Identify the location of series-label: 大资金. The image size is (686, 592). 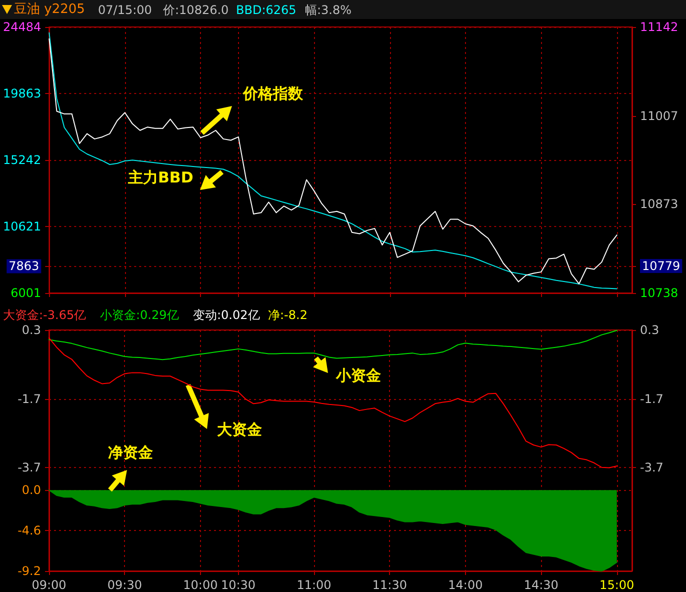
(239, 429).